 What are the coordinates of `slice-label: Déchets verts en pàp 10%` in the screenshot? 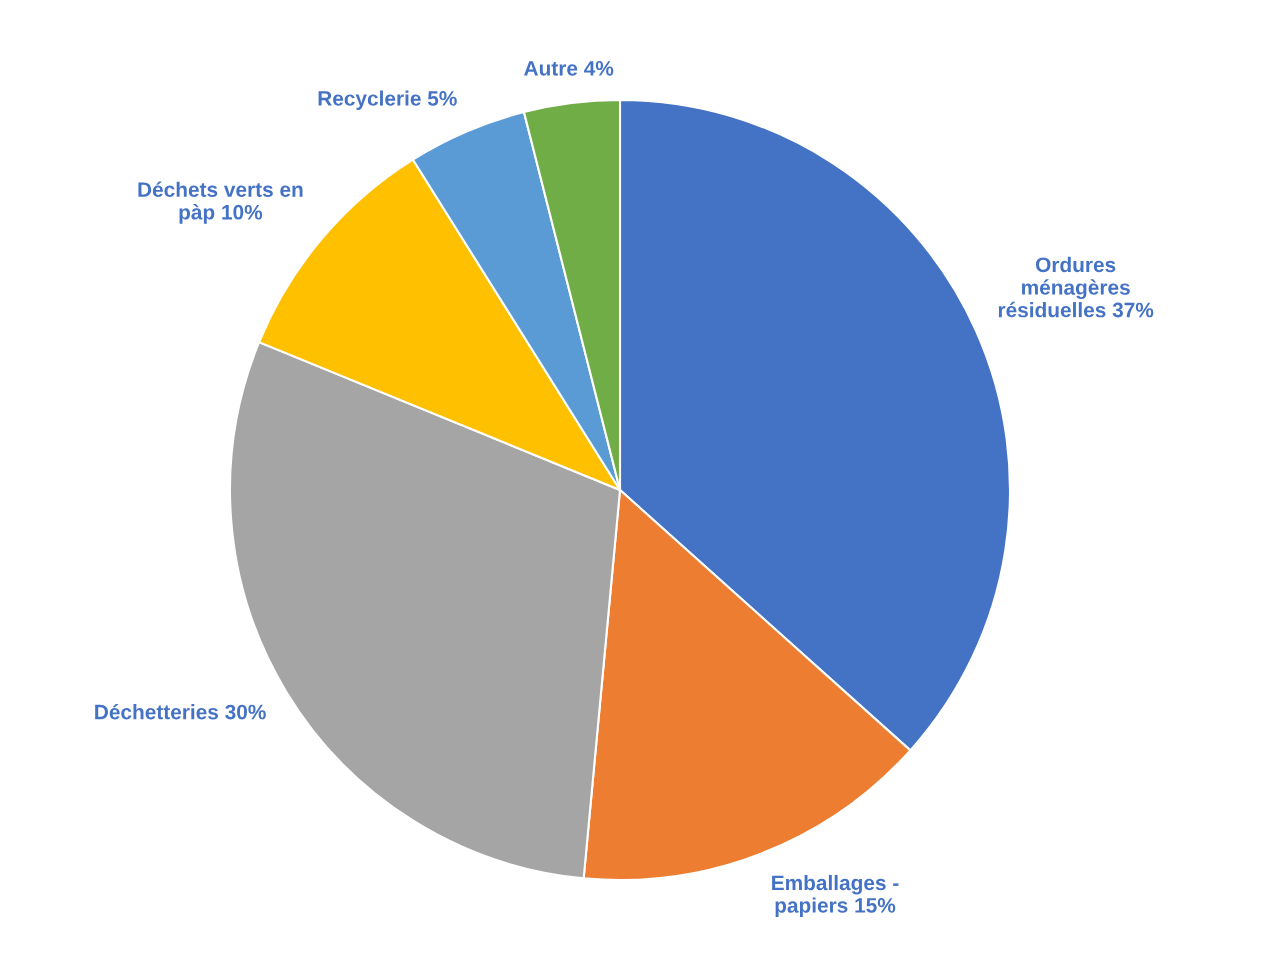 It's located at (220, 202).